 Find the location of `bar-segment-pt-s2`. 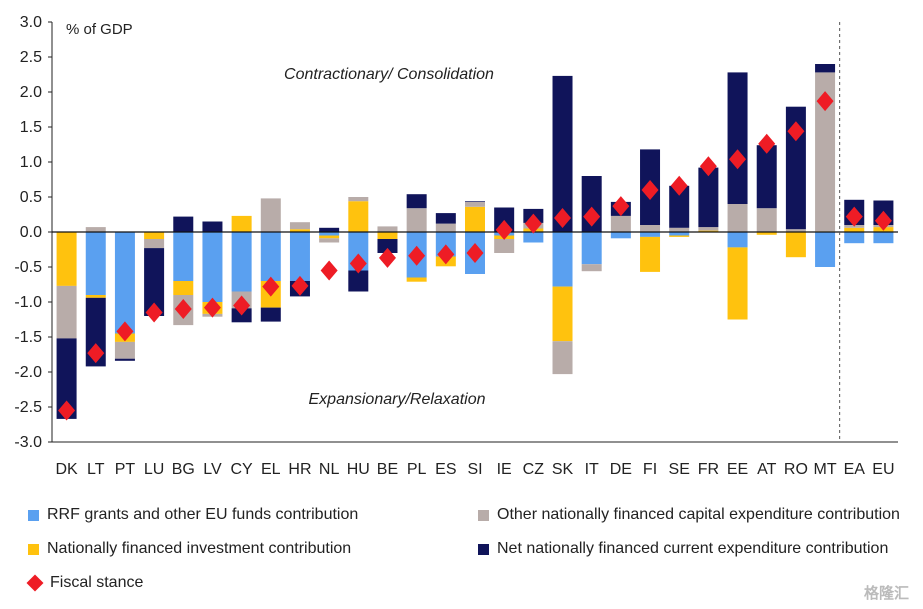

bar-segment-pt-s2 is located at coordinates (124, 350).